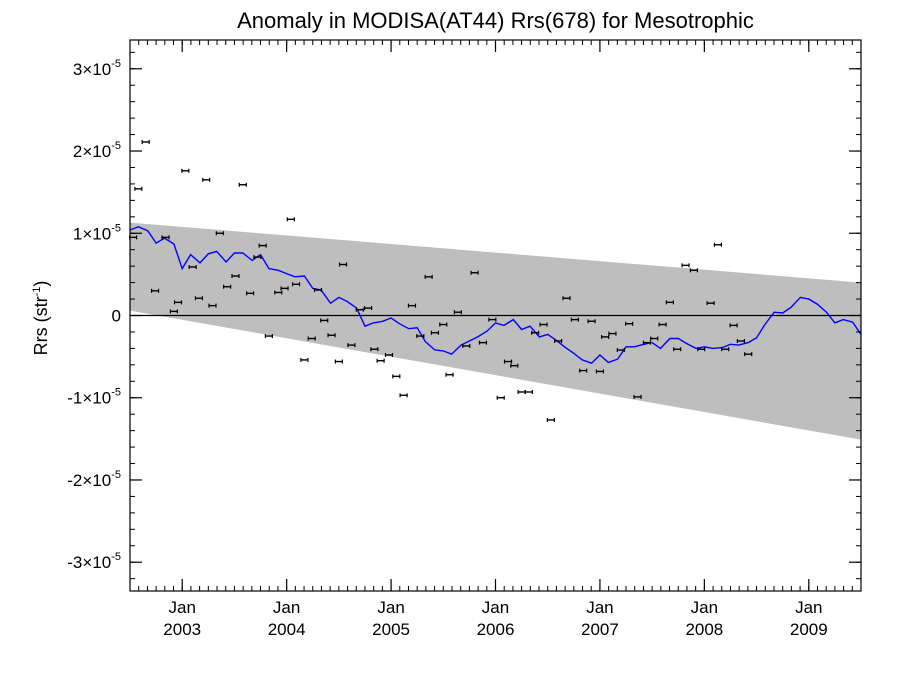  Describe the element at coordinates (287, 629) in the screenshot. I see `x-tick-label-year: 2004` at that location.